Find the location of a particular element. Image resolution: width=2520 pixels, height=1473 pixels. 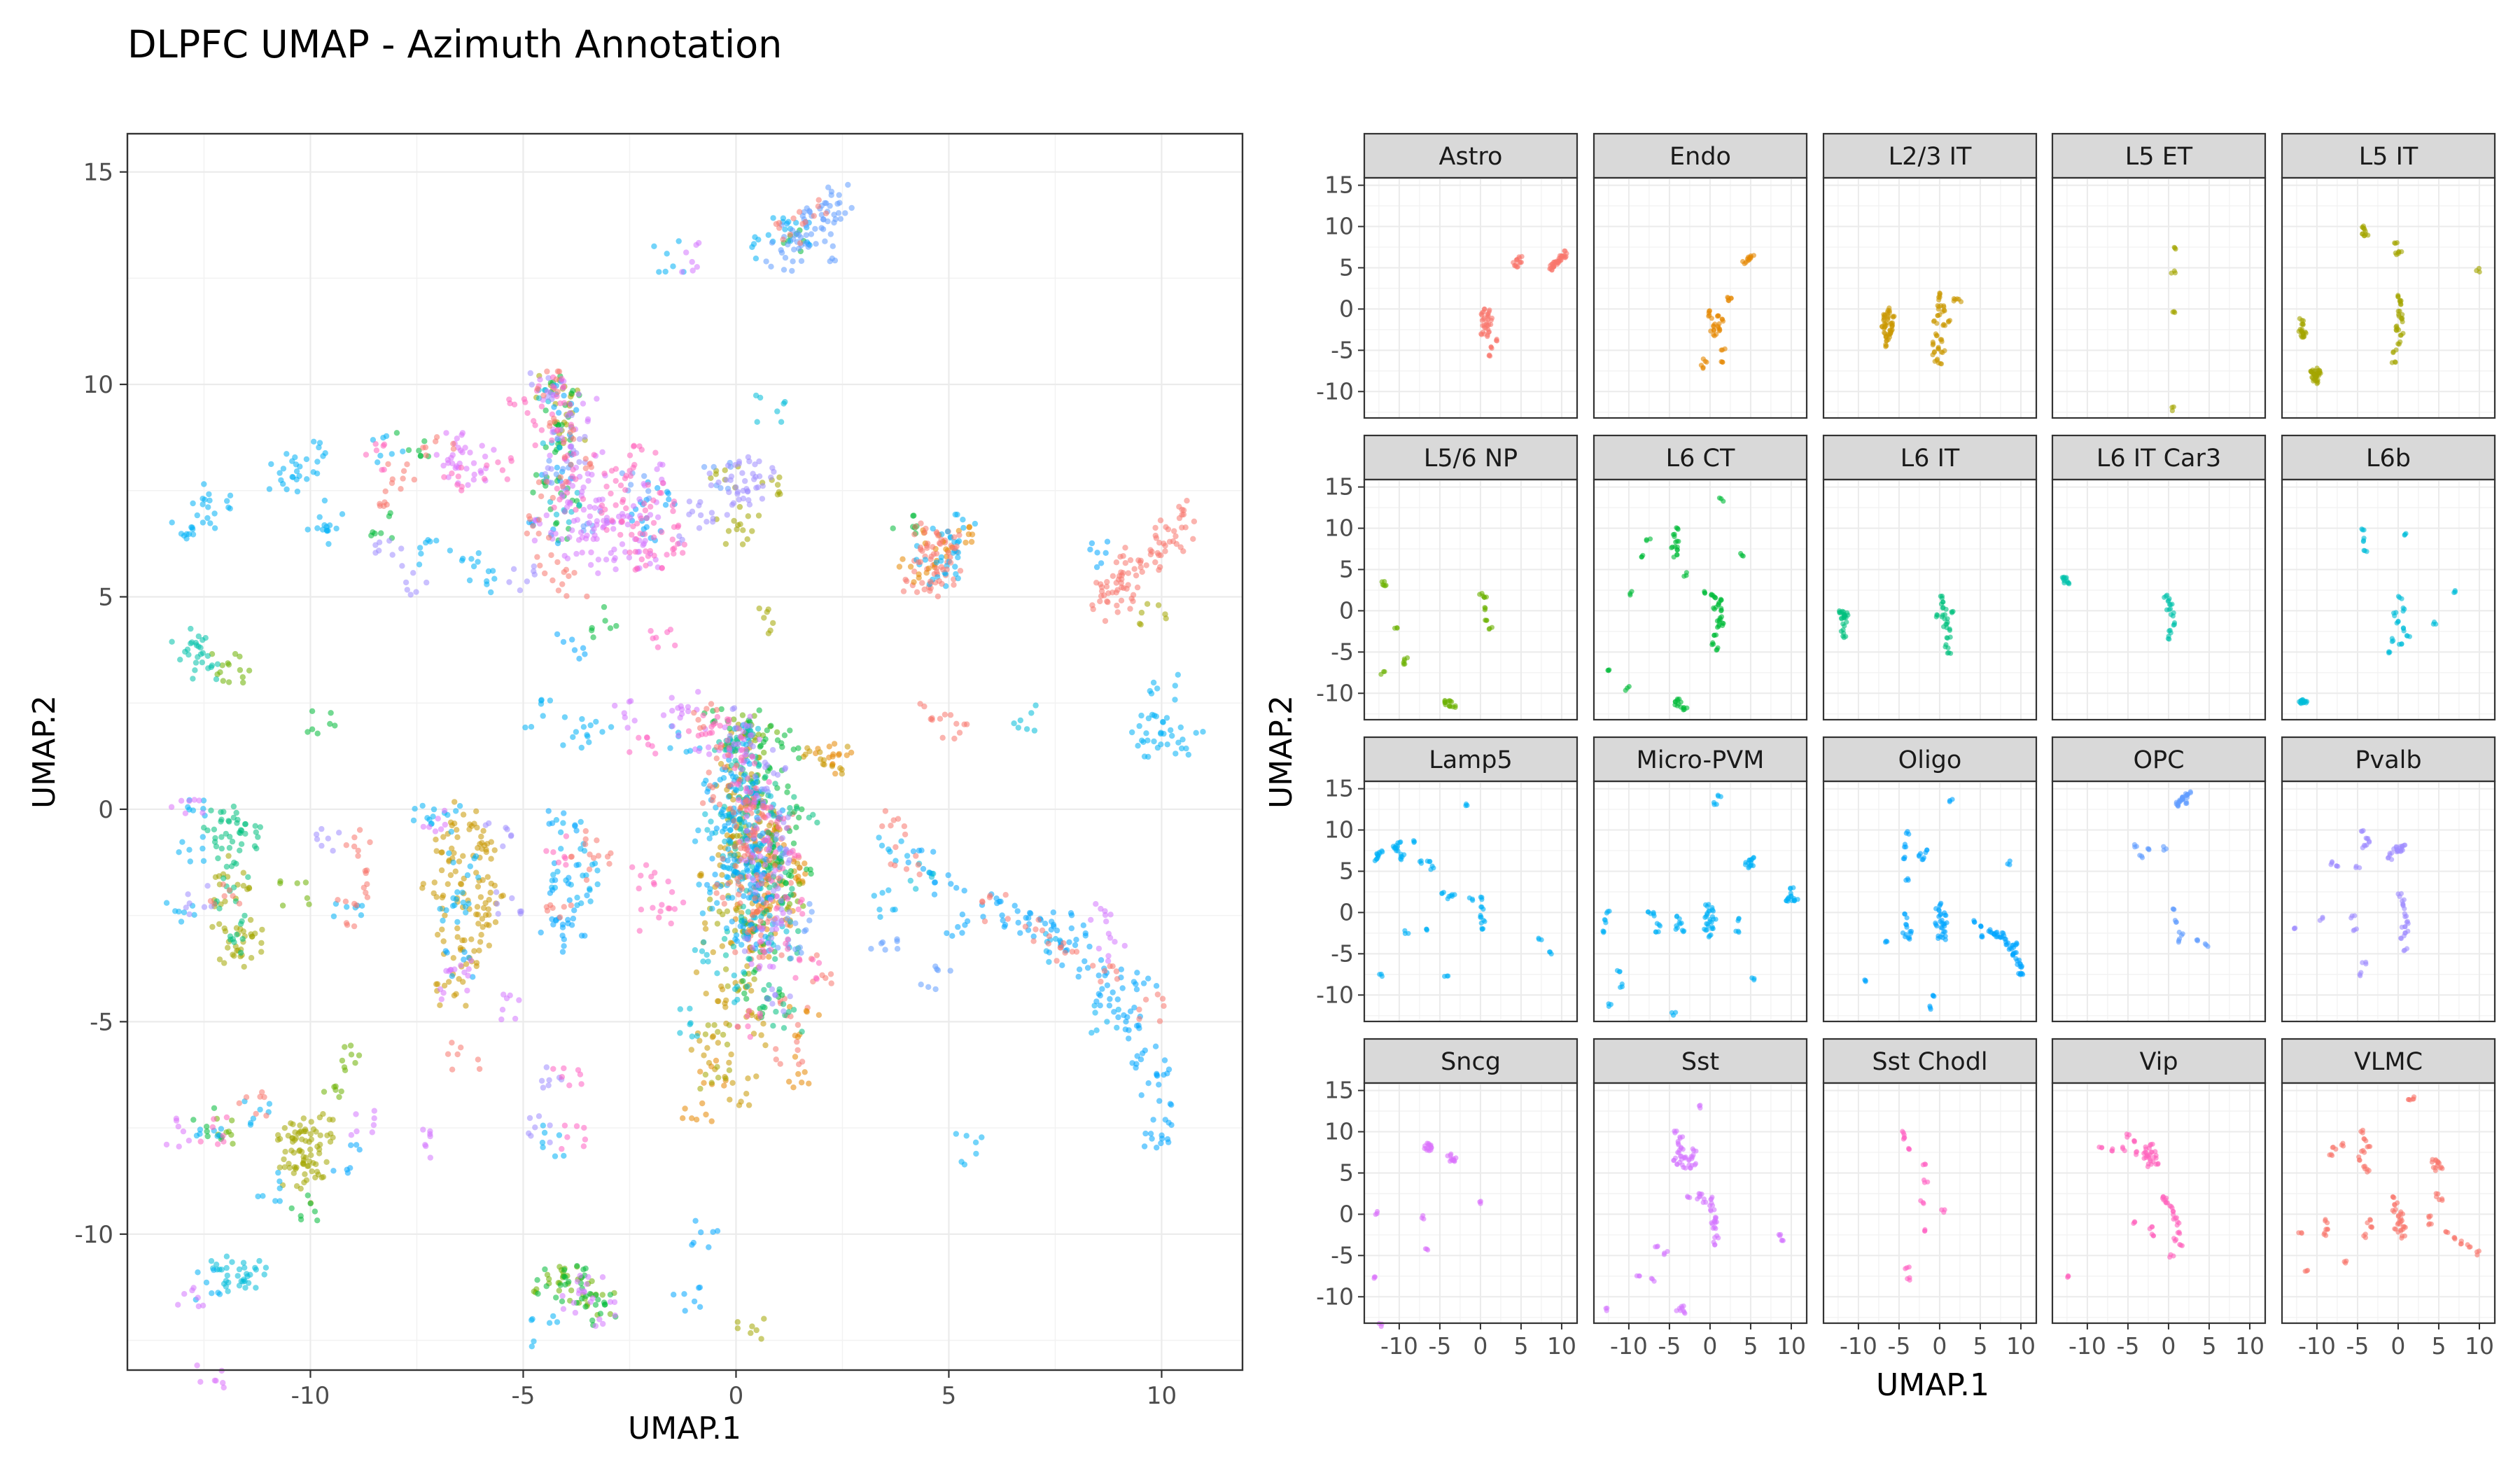

facet-y-tick-label: -10 is located at coordinates (1335, 391).